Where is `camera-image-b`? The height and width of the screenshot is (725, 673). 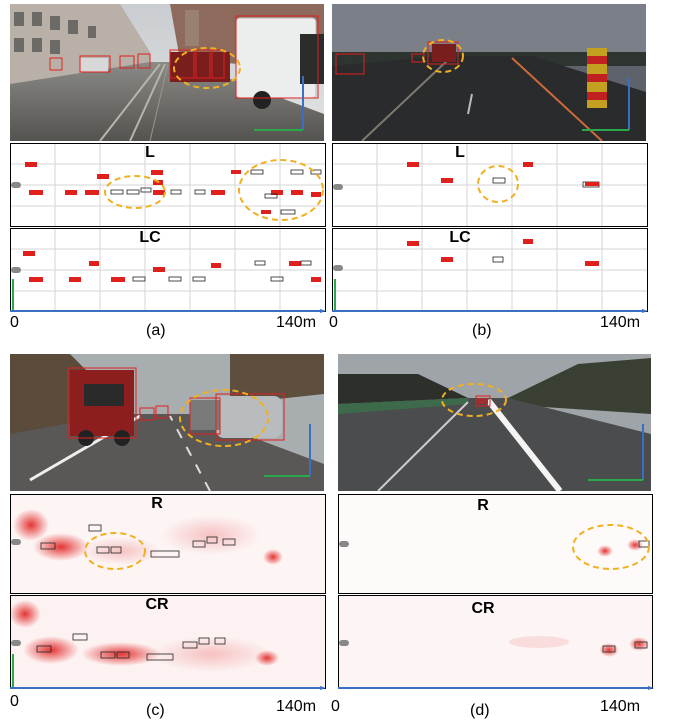
camera-image-b is located at coordinates (489, 72).